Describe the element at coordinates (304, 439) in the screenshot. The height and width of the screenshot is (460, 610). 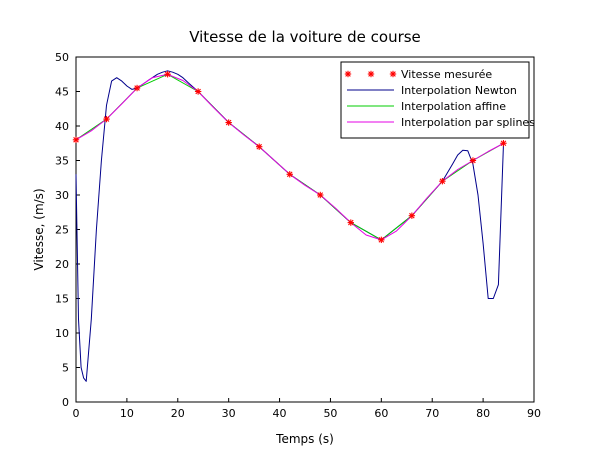
I see `x-axis-label: Temps (s)` at that location.